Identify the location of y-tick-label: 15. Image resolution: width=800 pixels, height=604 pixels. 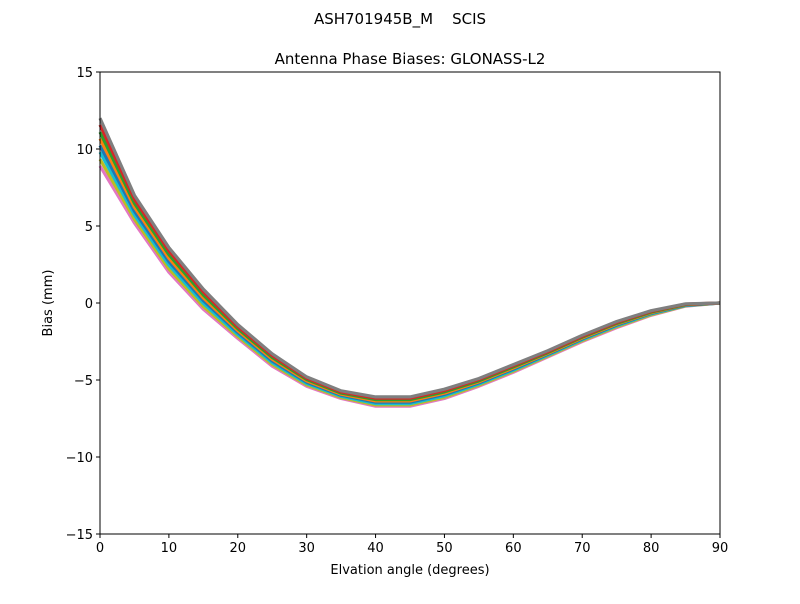
(84, 73).